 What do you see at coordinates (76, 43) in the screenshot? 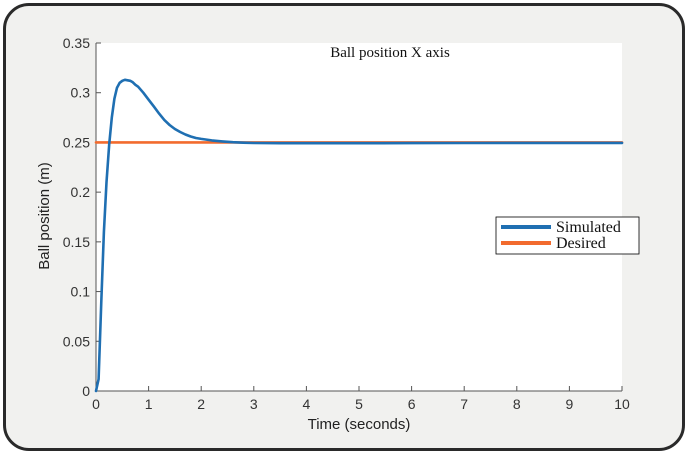
I see `y-tick-label: 0.35` at bounding box center [76, 43].